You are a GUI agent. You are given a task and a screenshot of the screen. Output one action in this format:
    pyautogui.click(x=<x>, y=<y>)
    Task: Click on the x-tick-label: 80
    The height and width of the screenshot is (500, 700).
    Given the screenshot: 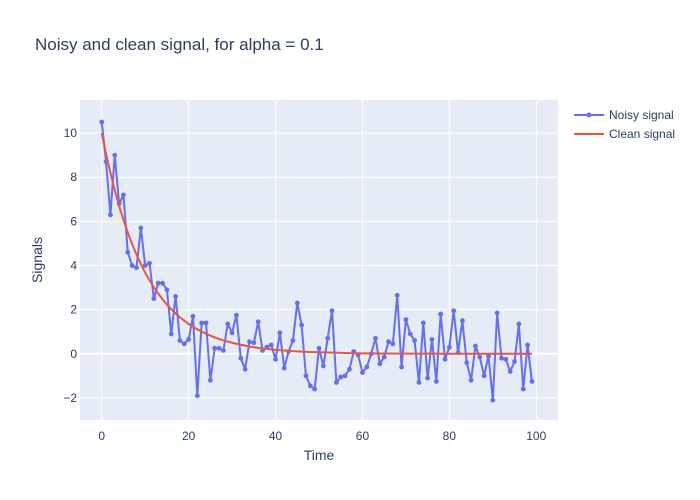 What is the action you would take?
    pyautogui.click(x=450, y=436)
    